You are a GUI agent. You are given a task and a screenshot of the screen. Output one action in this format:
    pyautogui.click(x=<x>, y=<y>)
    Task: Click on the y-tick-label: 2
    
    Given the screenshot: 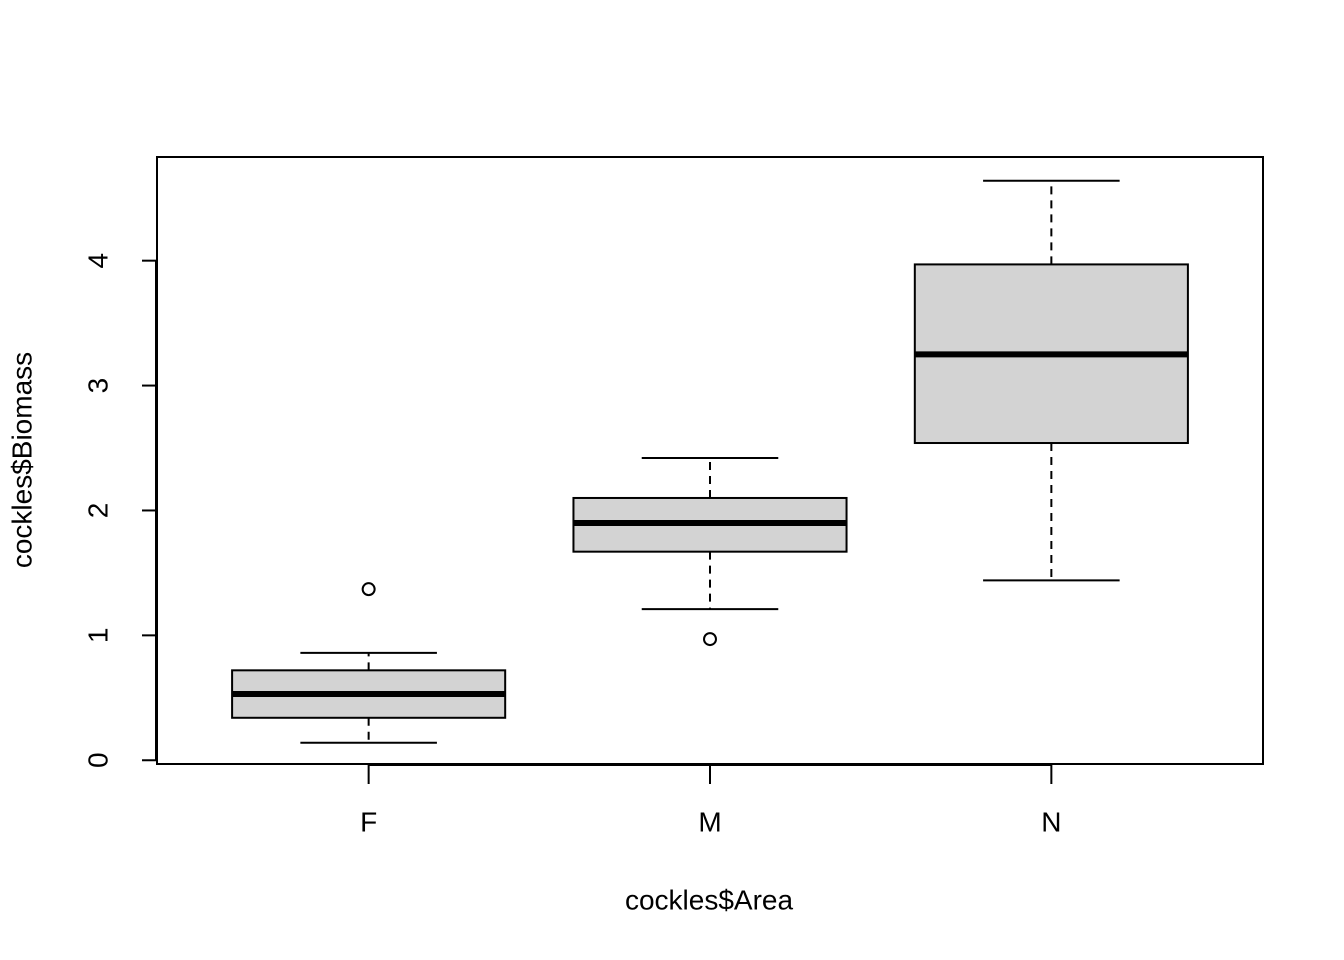 What is the action you would take?
    pyautogui.click(x=97, y=511)
    